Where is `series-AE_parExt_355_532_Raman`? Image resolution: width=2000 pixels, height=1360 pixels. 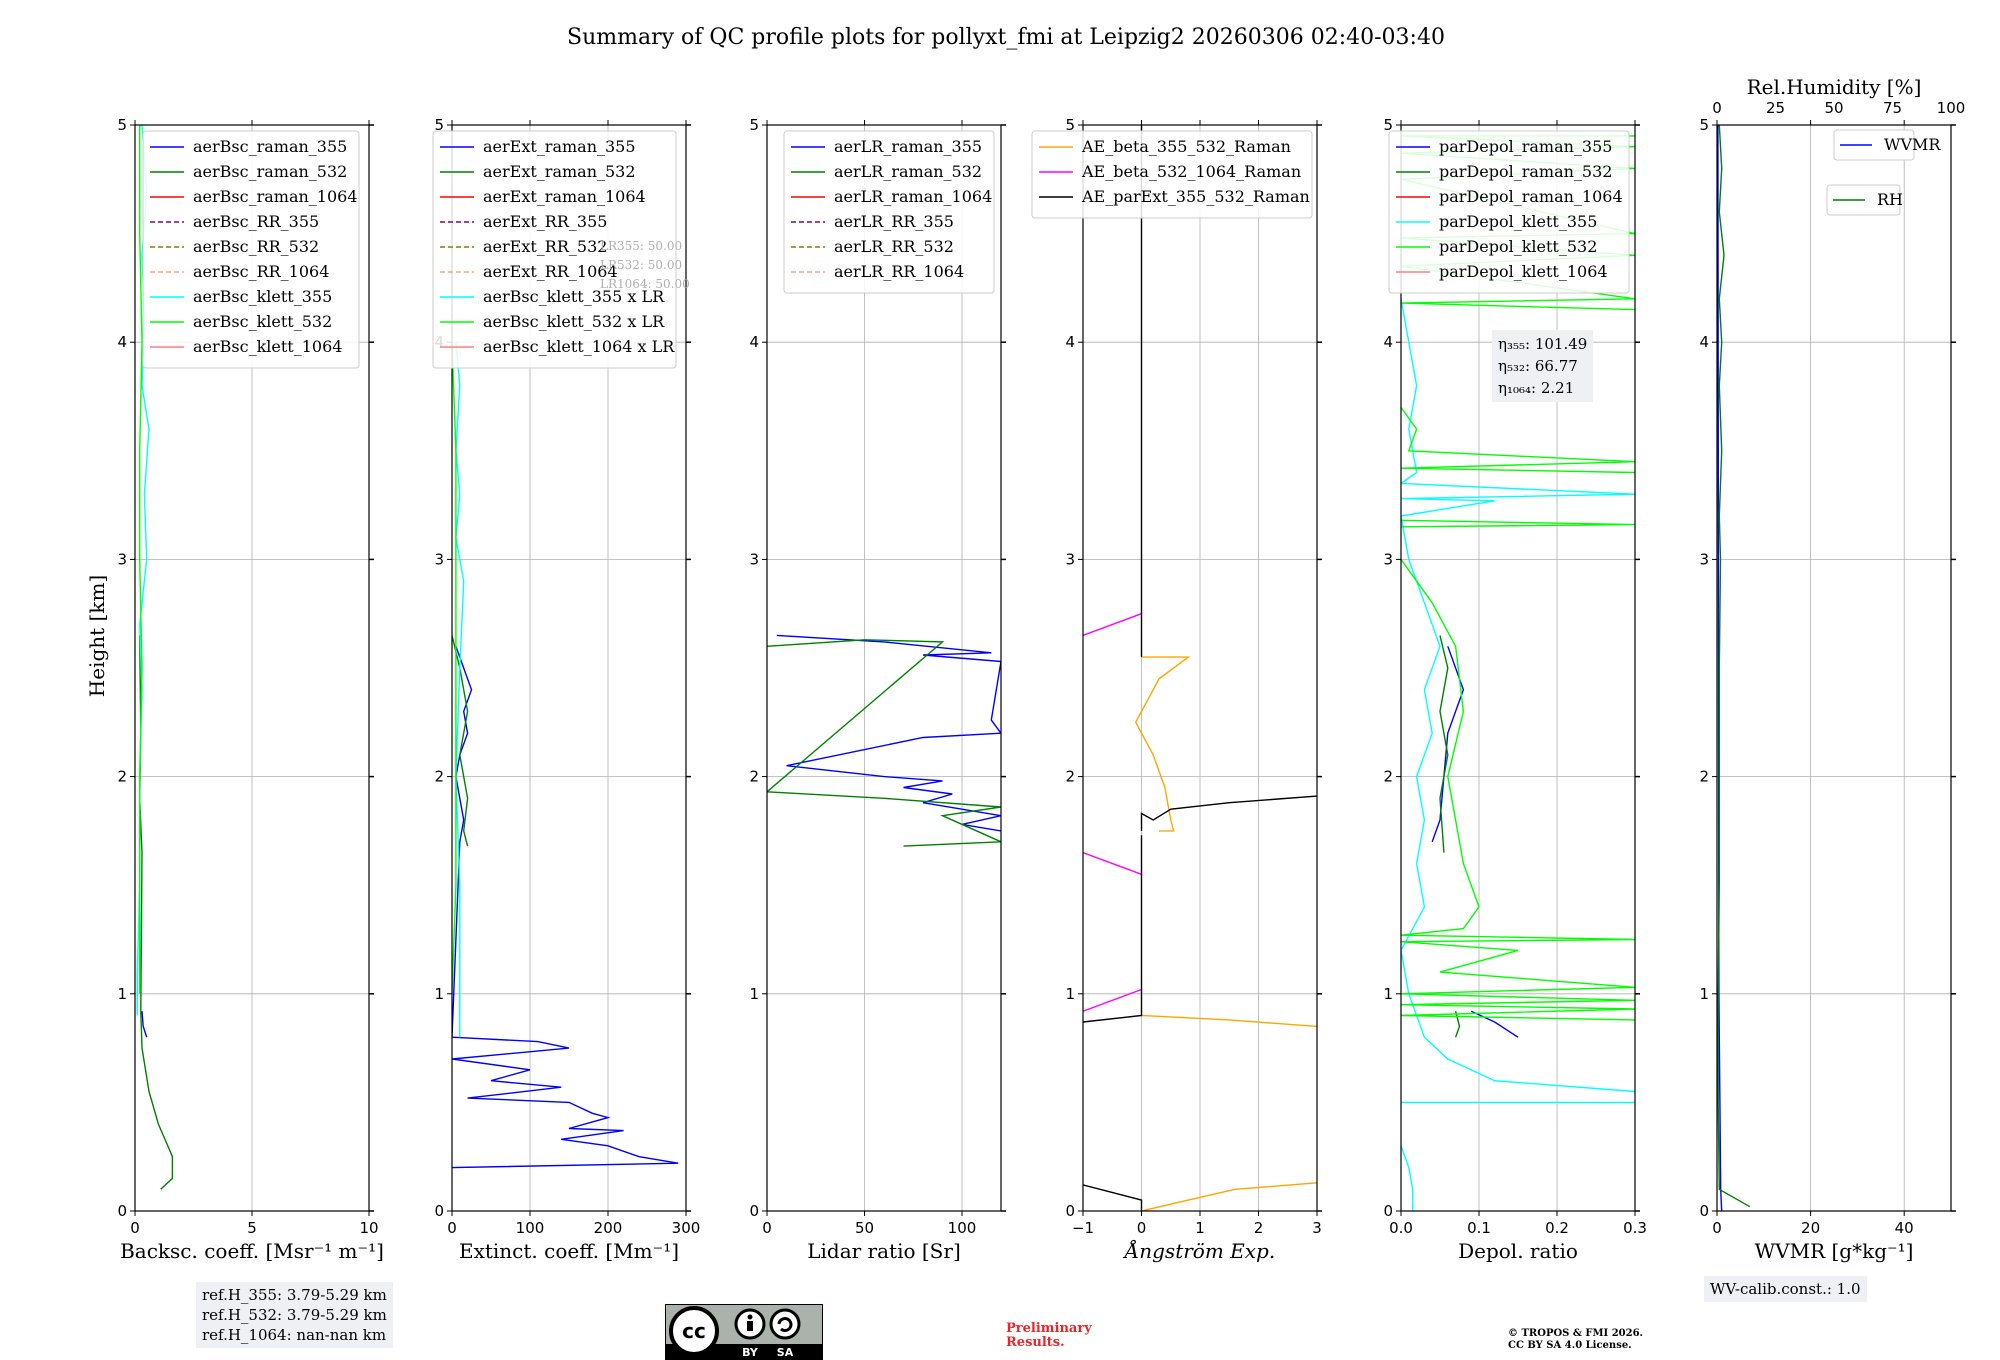
series-AE_parExt_355_532_Raman is located at coordinates (1200, 668).